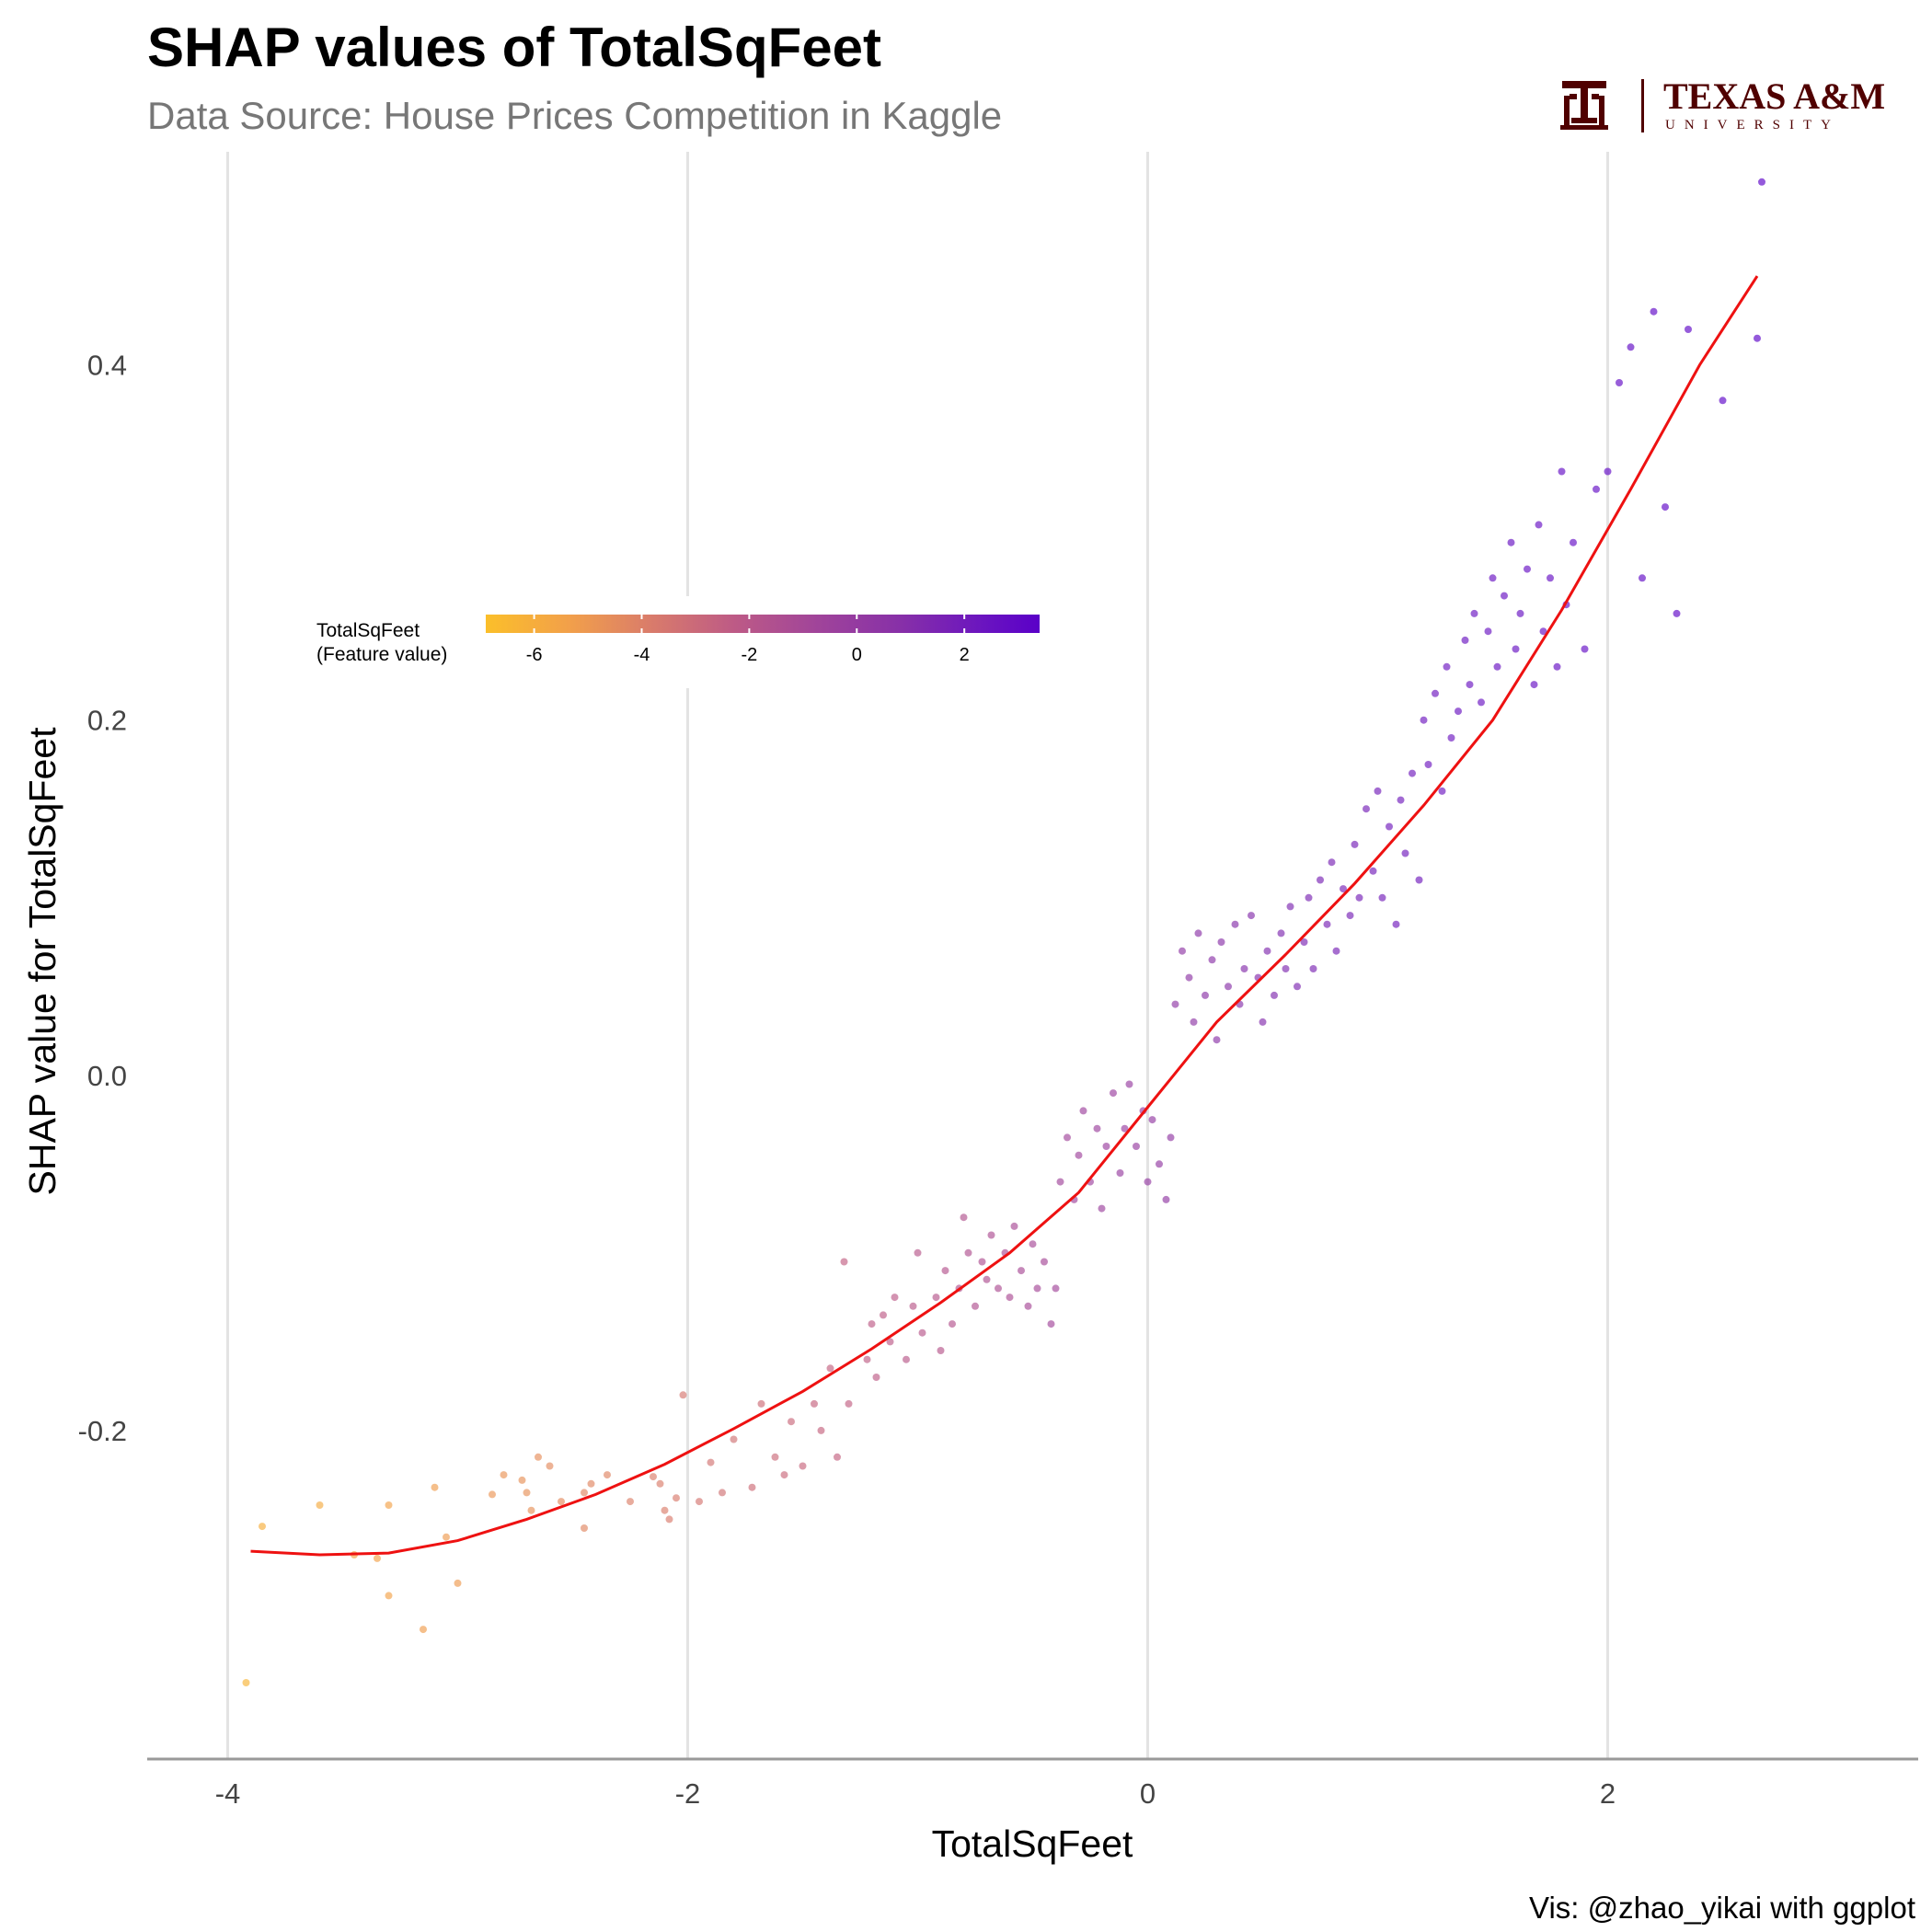 The image size is (1932, 1932). What do you see at coordinates (1774, 96) in the screenshot?
I see `logo-name: TEXAS A&M` at bounding box center [1774, 96].